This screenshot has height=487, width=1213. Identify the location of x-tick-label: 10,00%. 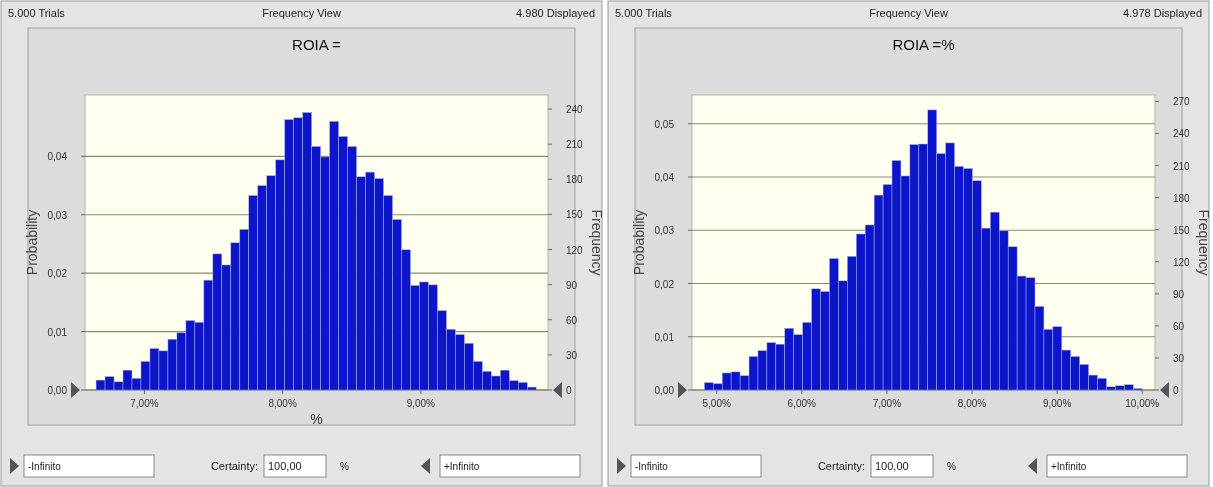
(1142, 403).